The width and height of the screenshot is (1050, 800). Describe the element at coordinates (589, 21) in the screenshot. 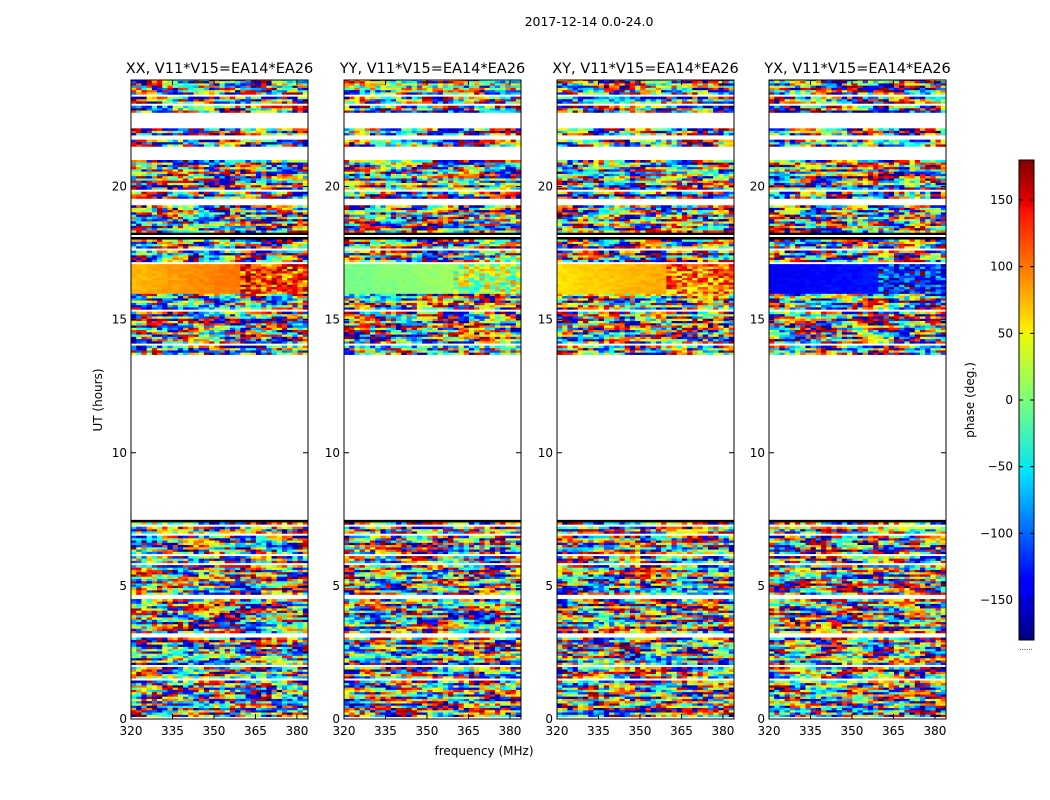

I see `figure-suptitle: 2017-12-14 0.0-24.0` at that location.